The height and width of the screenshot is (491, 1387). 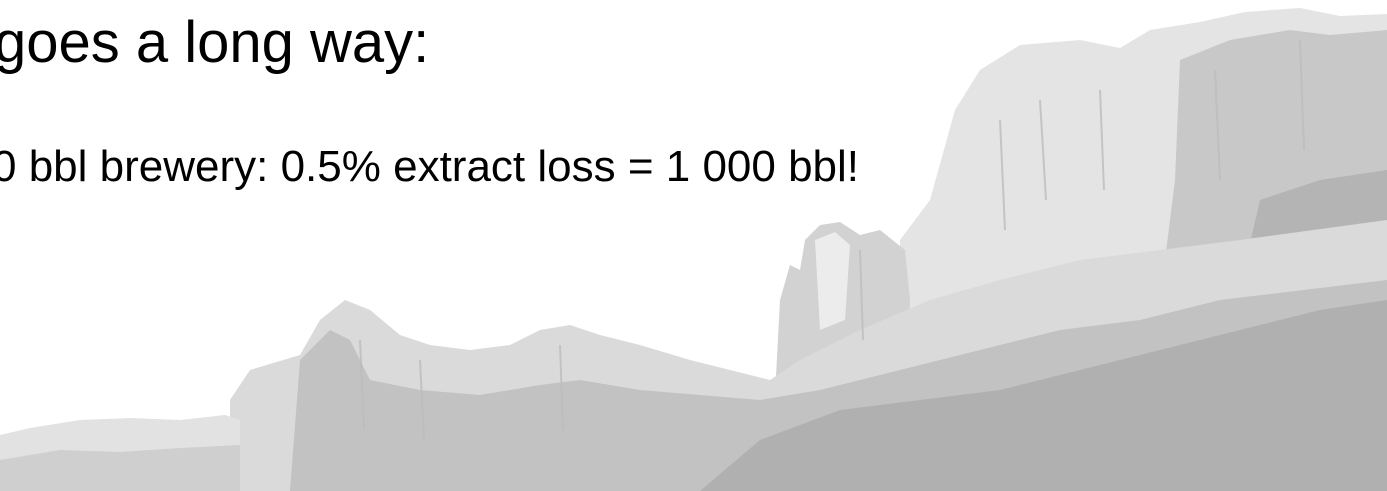 What do you see at coordinates (832, 281) in the screenshot?
I see `rock-spire-highlight-shape` at bounding box center [832, 281].